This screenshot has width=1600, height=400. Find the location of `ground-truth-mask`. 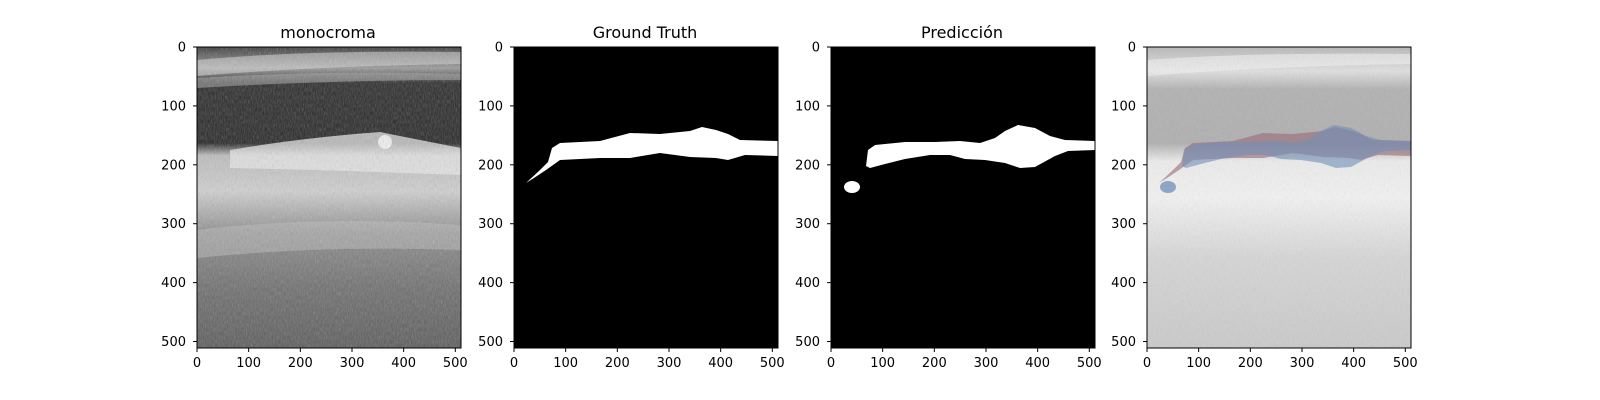

ground-truth-mask is located at coordinates (646, 197).